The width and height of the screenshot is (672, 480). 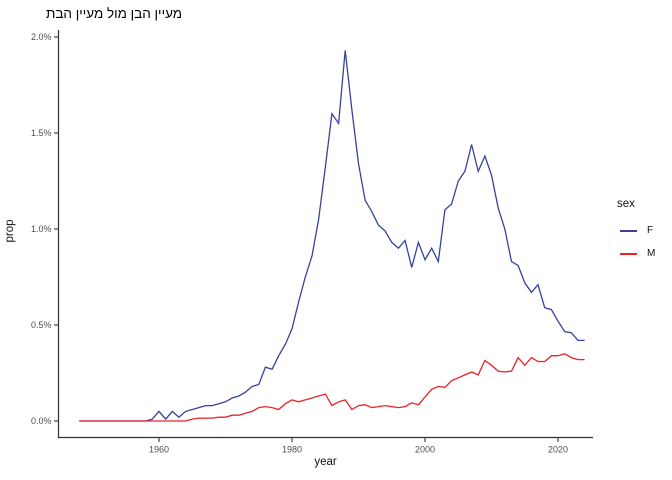 I want to click on legend-key-line-m, so click(x=628, y=253).